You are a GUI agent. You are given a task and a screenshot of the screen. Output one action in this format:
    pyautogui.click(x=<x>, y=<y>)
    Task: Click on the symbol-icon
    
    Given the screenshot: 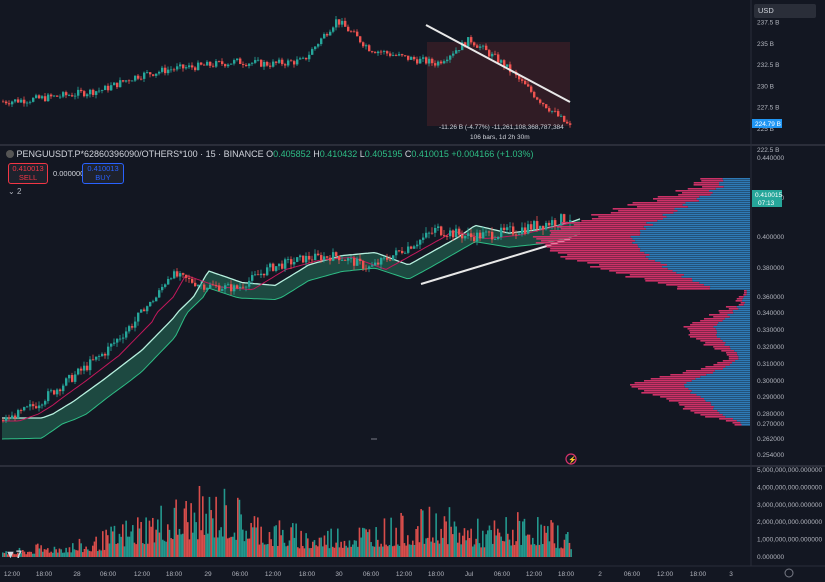 What is the action you would take?
    pyautogui.click(x=10, y=154)
    